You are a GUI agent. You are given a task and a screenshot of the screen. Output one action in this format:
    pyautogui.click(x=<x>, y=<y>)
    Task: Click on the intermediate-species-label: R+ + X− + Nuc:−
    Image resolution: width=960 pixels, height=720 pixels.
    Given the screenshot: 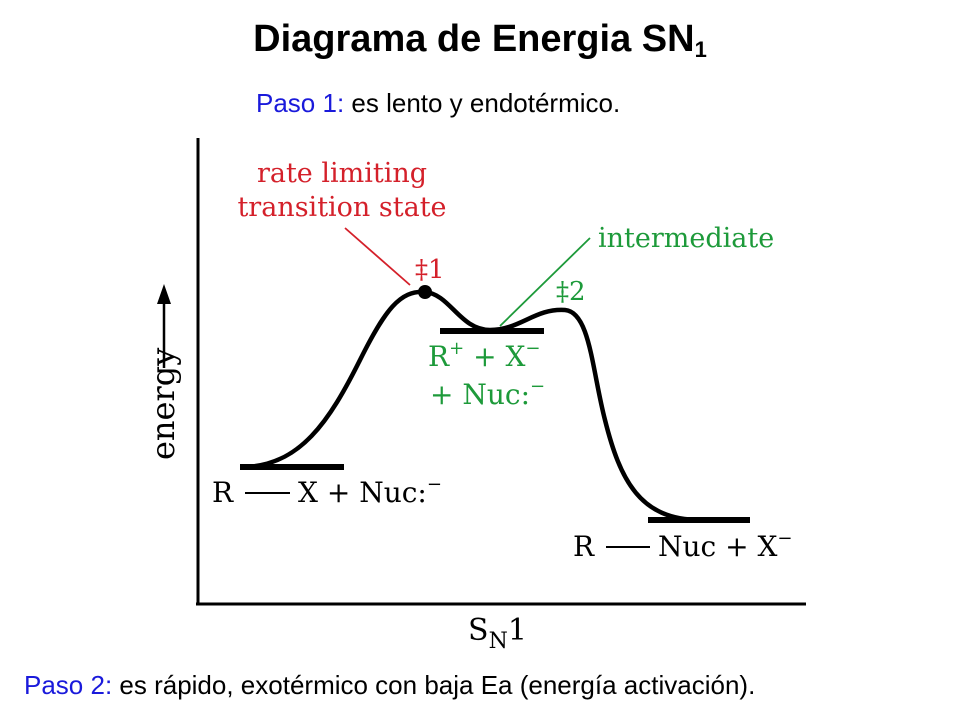 What is the action you would take?
    pyautogui.click(x=486, y=374)
    